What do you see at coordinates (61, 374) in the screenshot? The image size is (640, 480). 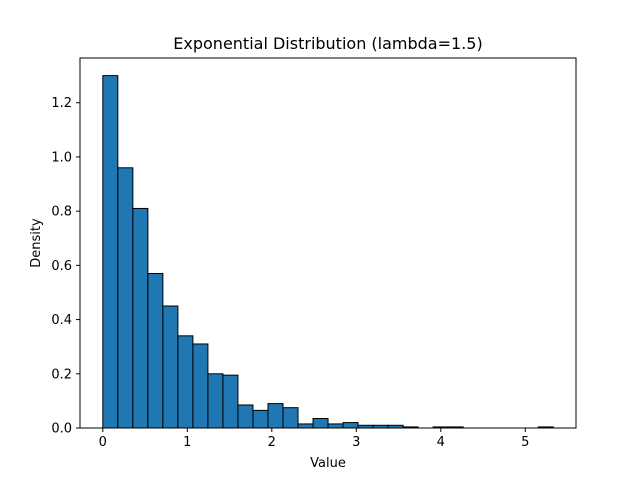 I see `y-tick-label: 0.2` at bounding box center [61, 374].